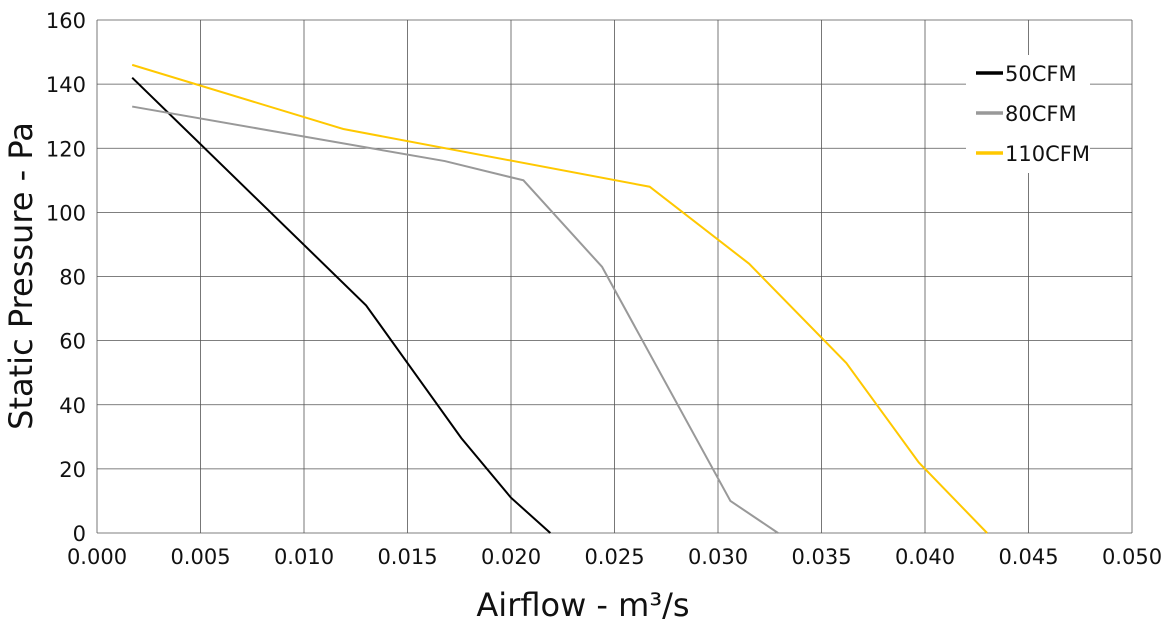 The image size is (1171, 627). What do you see at coordinates (821, 557) in the screenshot?
I see `x-tick-label: 0.035` at bounding box center [821, 557].